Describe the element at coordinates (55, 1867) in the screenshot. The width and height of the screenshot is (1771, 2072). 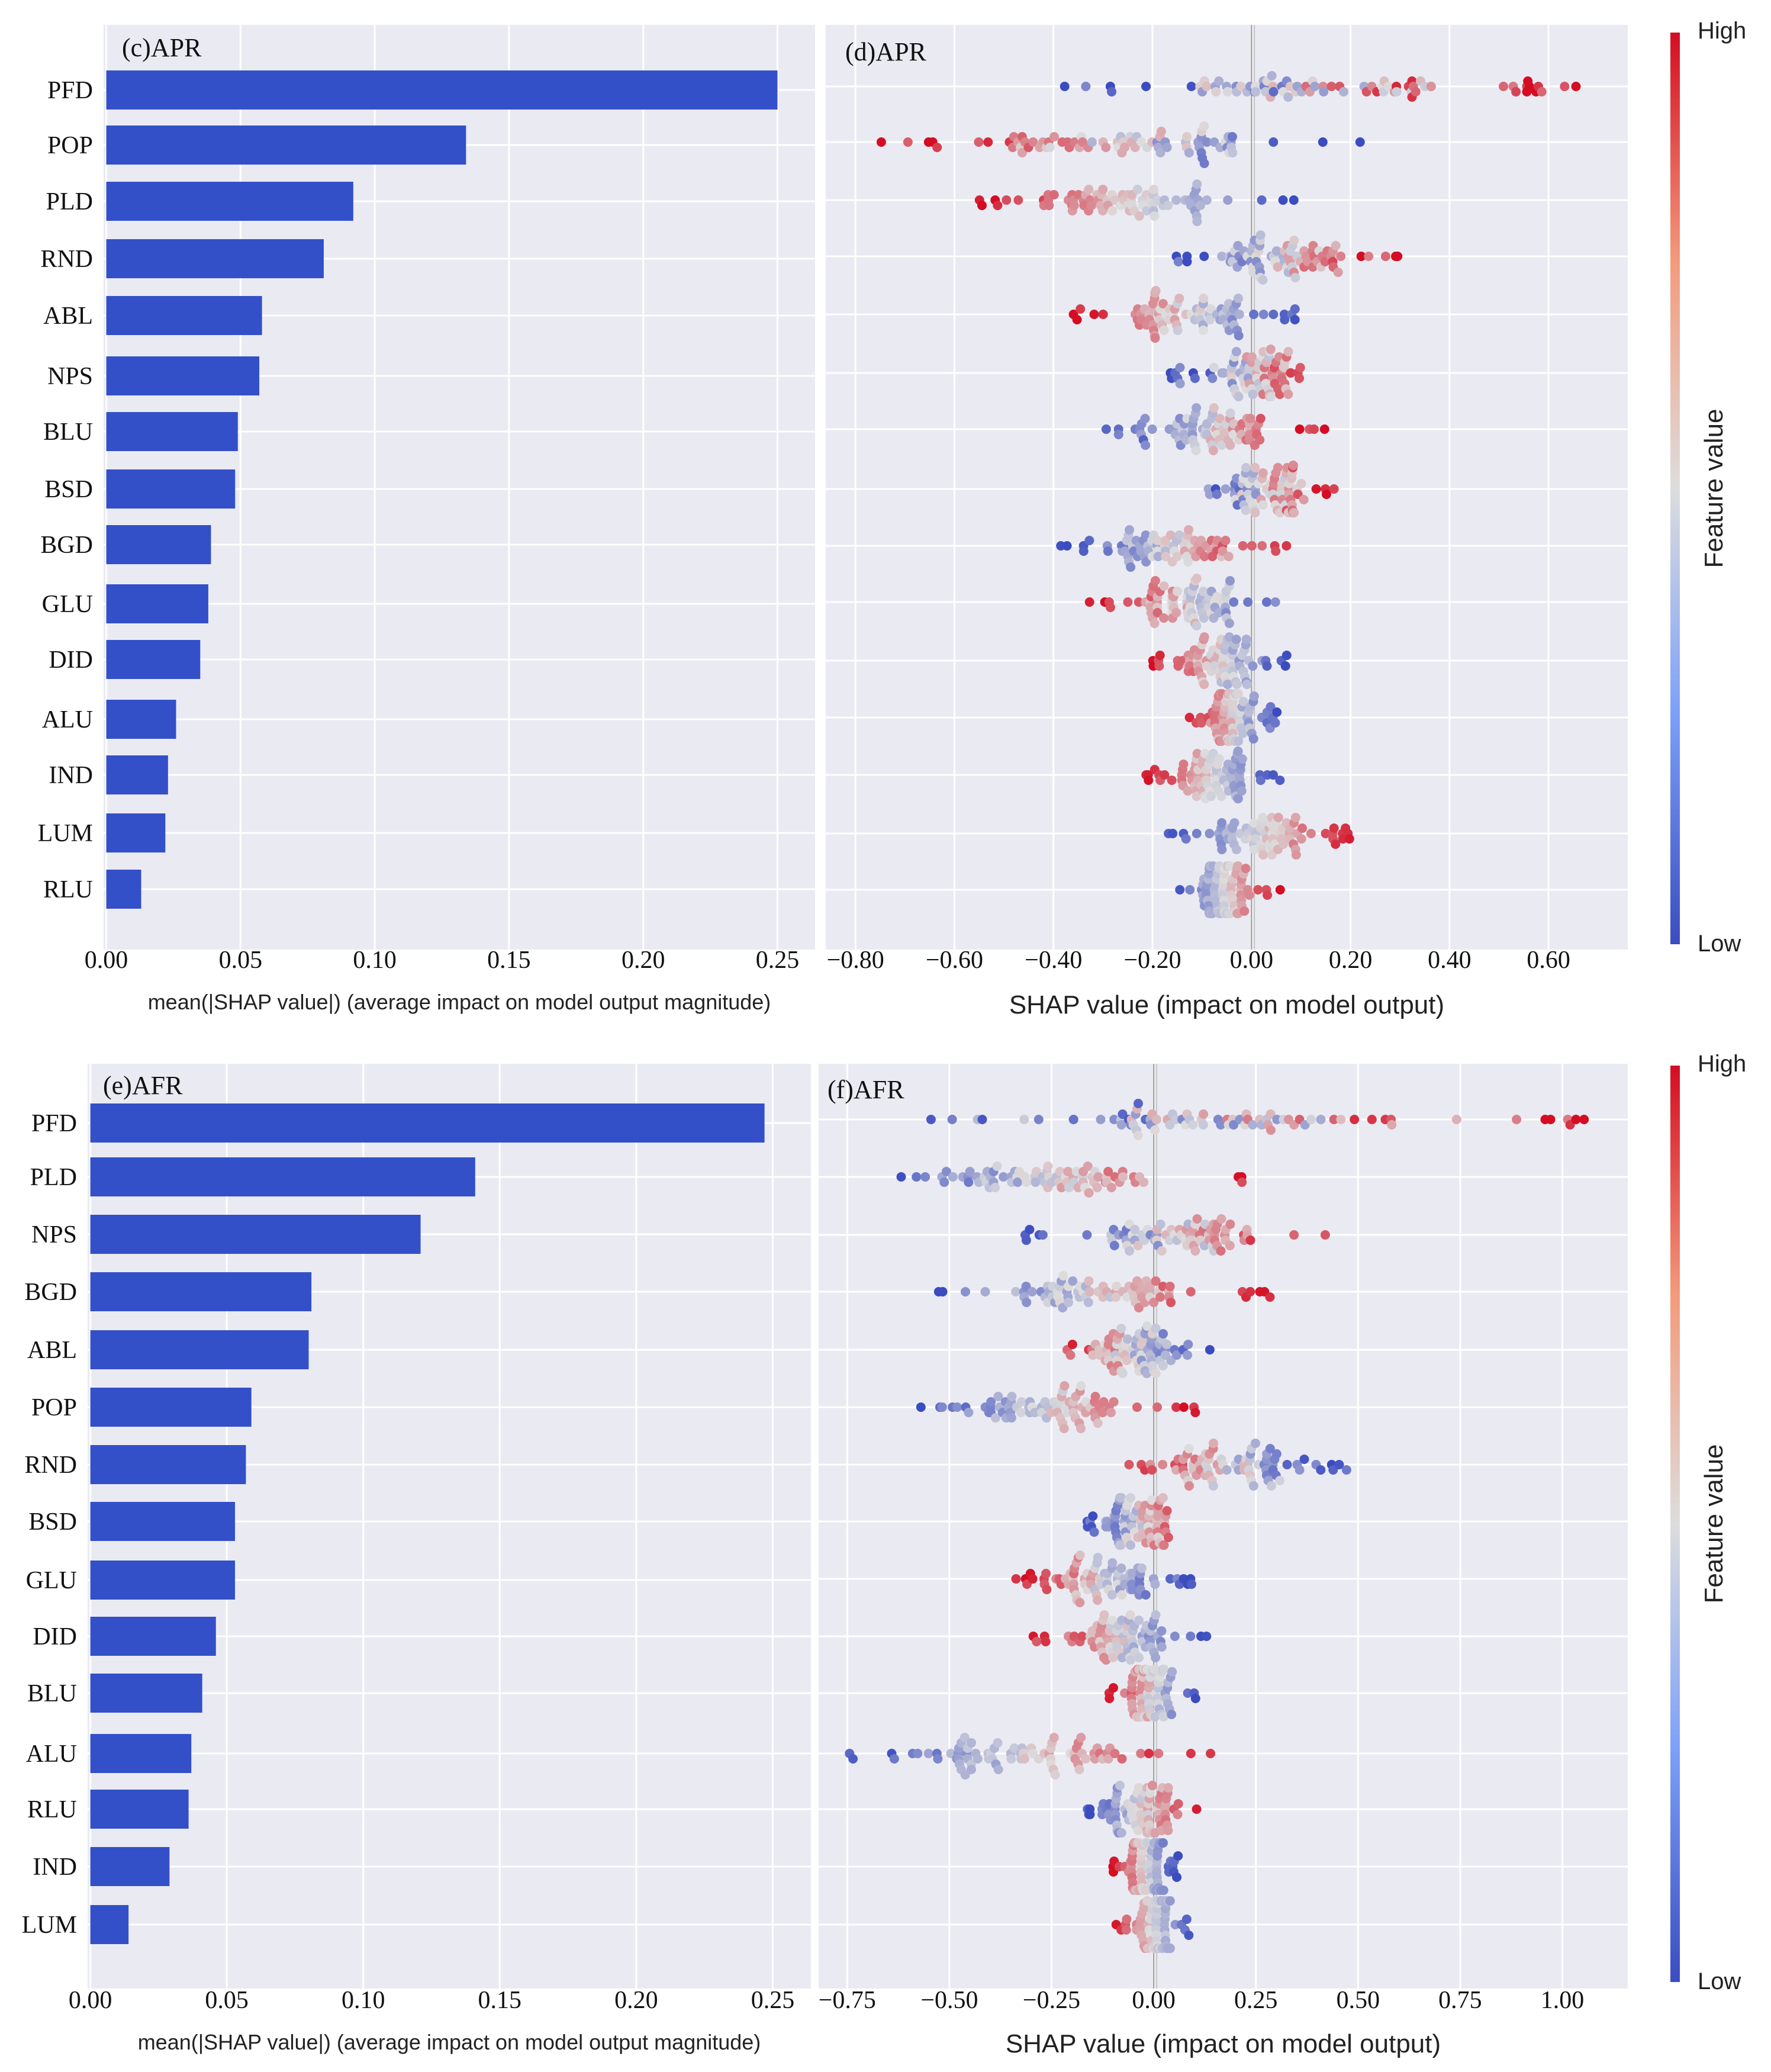
I see `category-label: IND` at that location.